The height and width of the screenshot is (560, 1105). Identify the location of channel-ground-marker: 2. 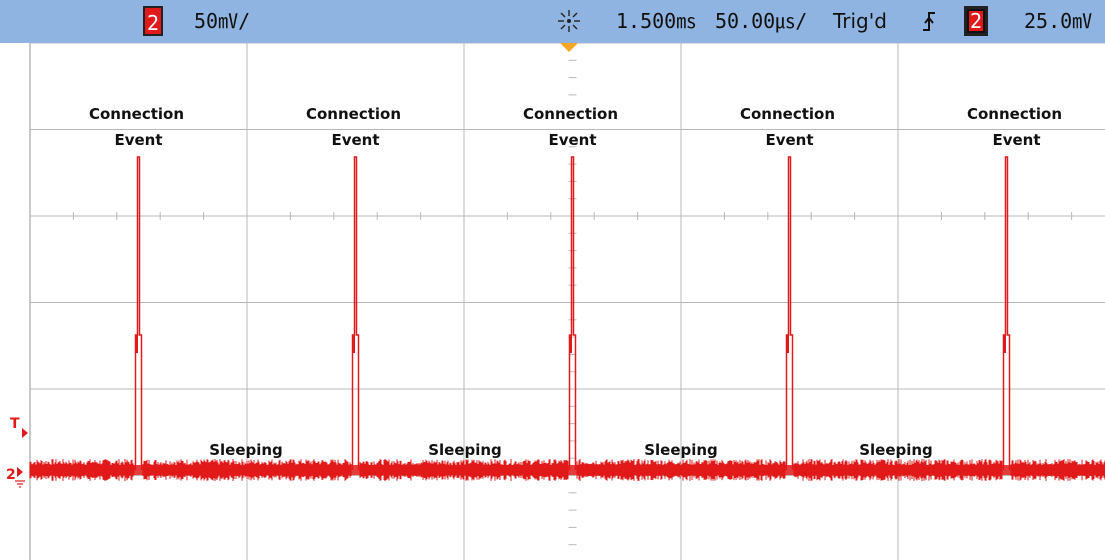
(11, 475).